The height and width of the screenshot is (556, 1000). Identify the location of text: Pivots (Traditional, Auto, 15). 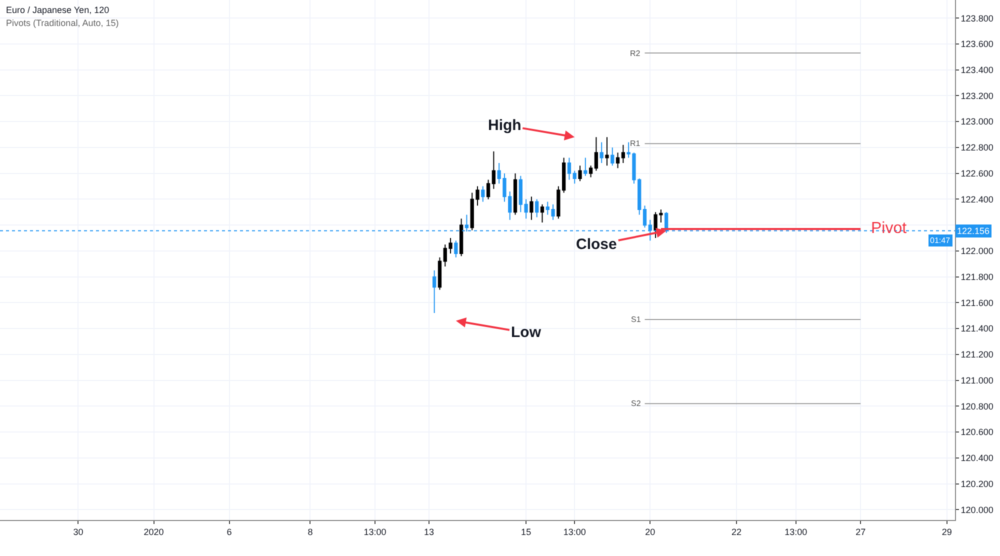
(62, 23).